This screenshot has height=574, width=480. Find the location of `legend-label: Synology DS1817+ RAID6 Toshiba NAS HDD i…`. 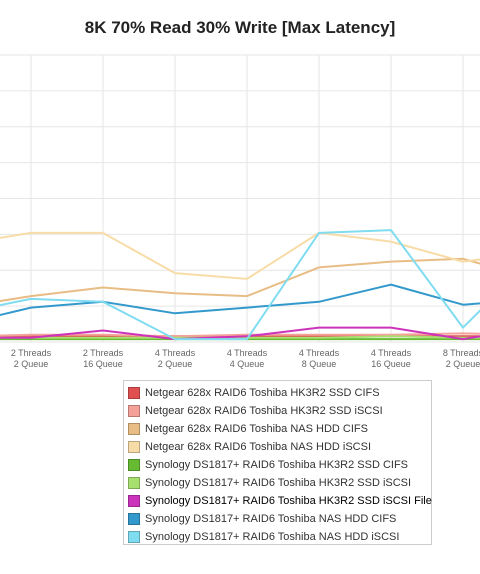

legend-label: Synology DS1817+ RAID6 Toshiba NAS HDD i… is located at coordinates (272, 537).